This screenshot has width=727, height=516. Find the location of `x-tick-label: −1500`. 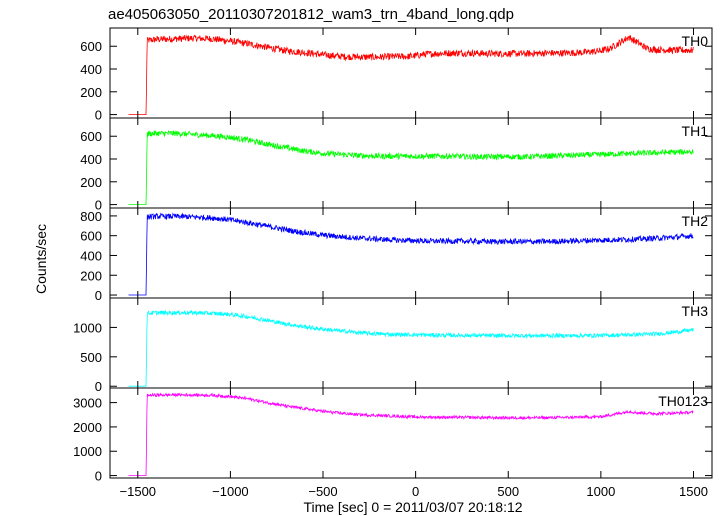

x-tick-label: −1500 is located at coordinates (138, 491).